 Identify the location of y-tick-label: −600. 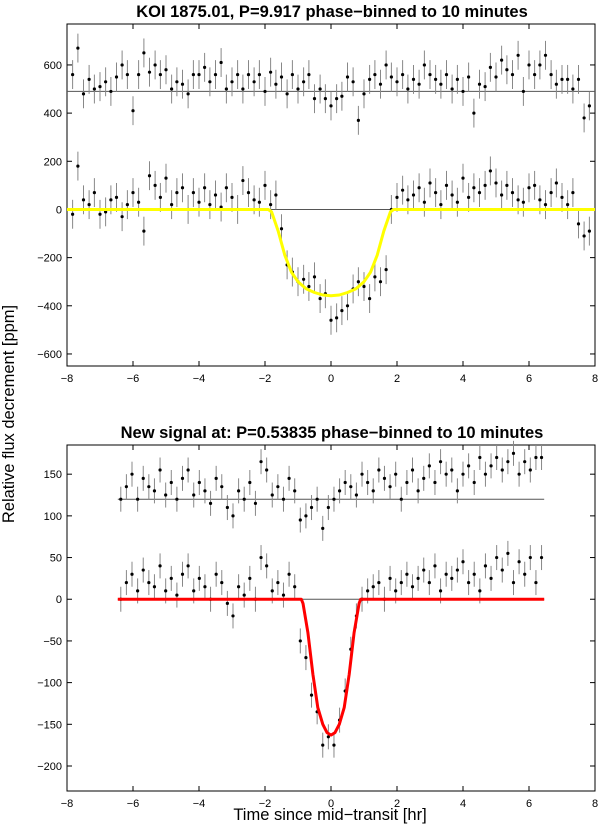
(49, 355).